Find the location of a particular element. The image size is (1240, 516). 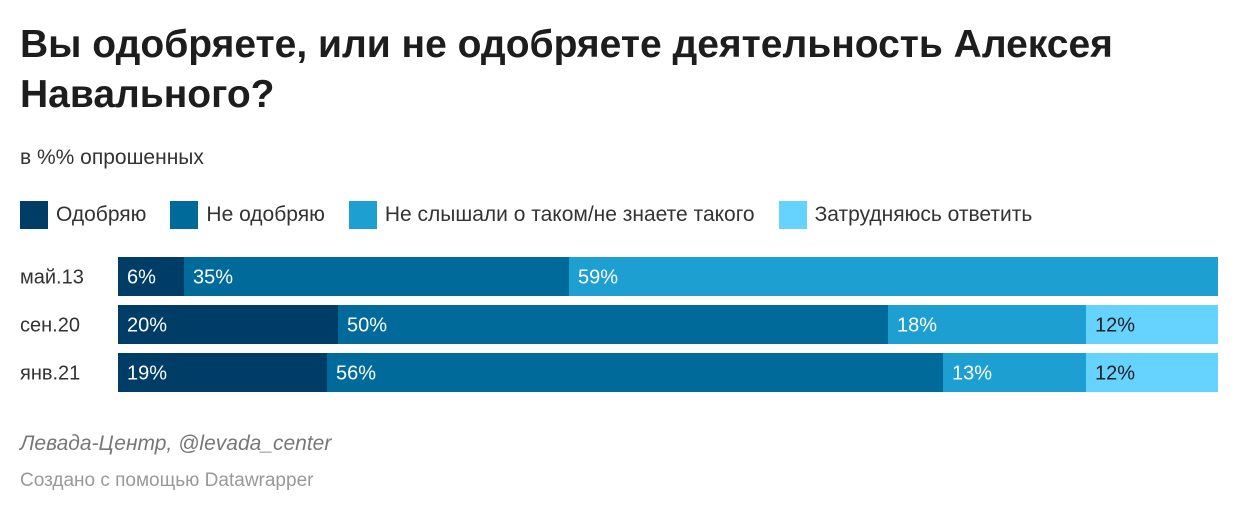

source-note: Левада-Центр, @levada_center is located at coordinates (176, 443).